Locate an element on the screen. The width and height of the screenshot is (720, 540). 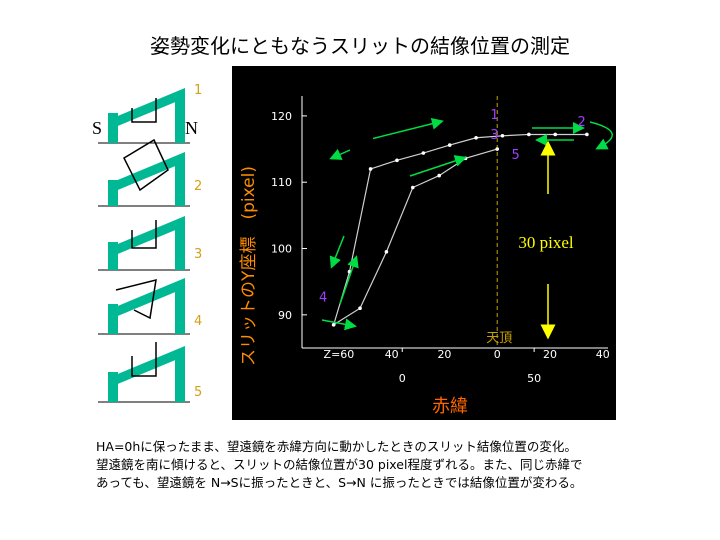
chart-labels: 1 2 3 4 5 is located at coordinates (452, 206).